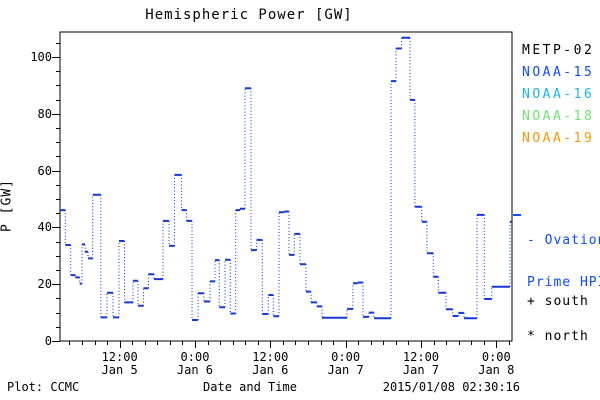 This screenshot has width=600, height=400. I want to click on x-tick-label: 0:00 Jan 7, so click(345, 363).